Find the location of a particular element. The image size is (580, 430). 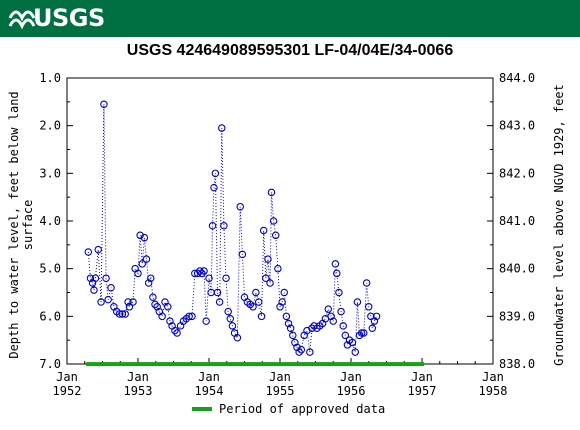

y-right-tick-label: 843.0 is located at coordinates (517, 126).